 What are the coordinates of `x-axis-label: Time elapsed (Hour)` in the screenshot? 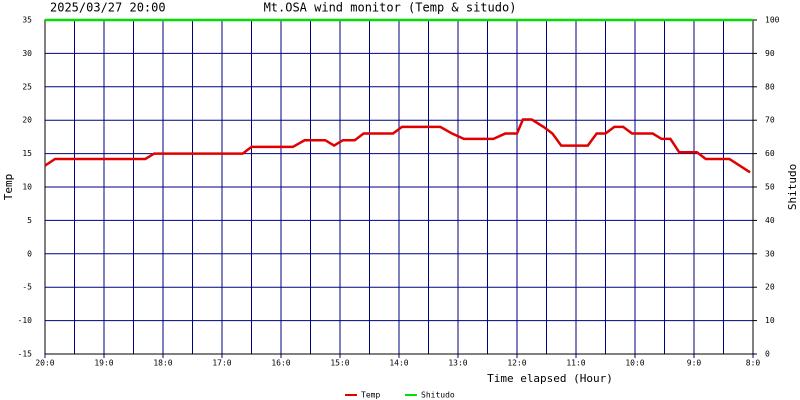 It's located at (550, 378).